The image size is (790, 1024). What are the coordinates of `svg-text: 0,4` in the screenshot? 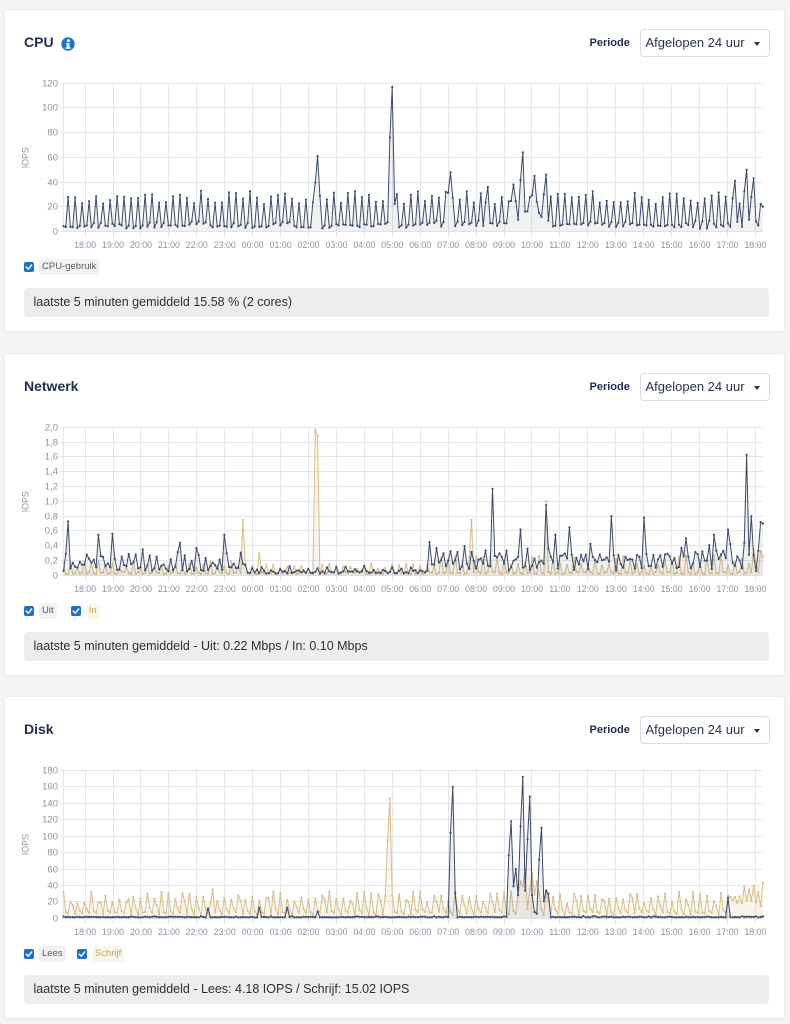 It's located at (51, 546).